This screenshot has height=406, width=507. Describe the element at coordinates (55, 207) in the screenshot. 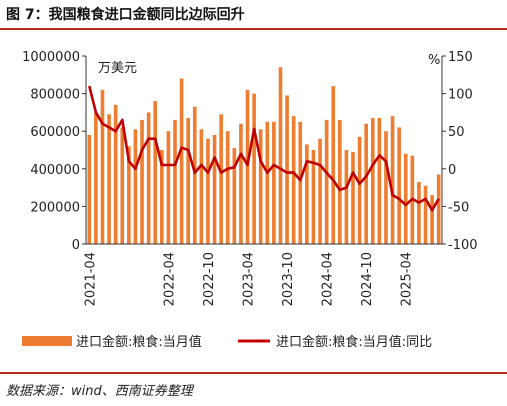

I see `left-axis-tick-label: 200000` at that location.